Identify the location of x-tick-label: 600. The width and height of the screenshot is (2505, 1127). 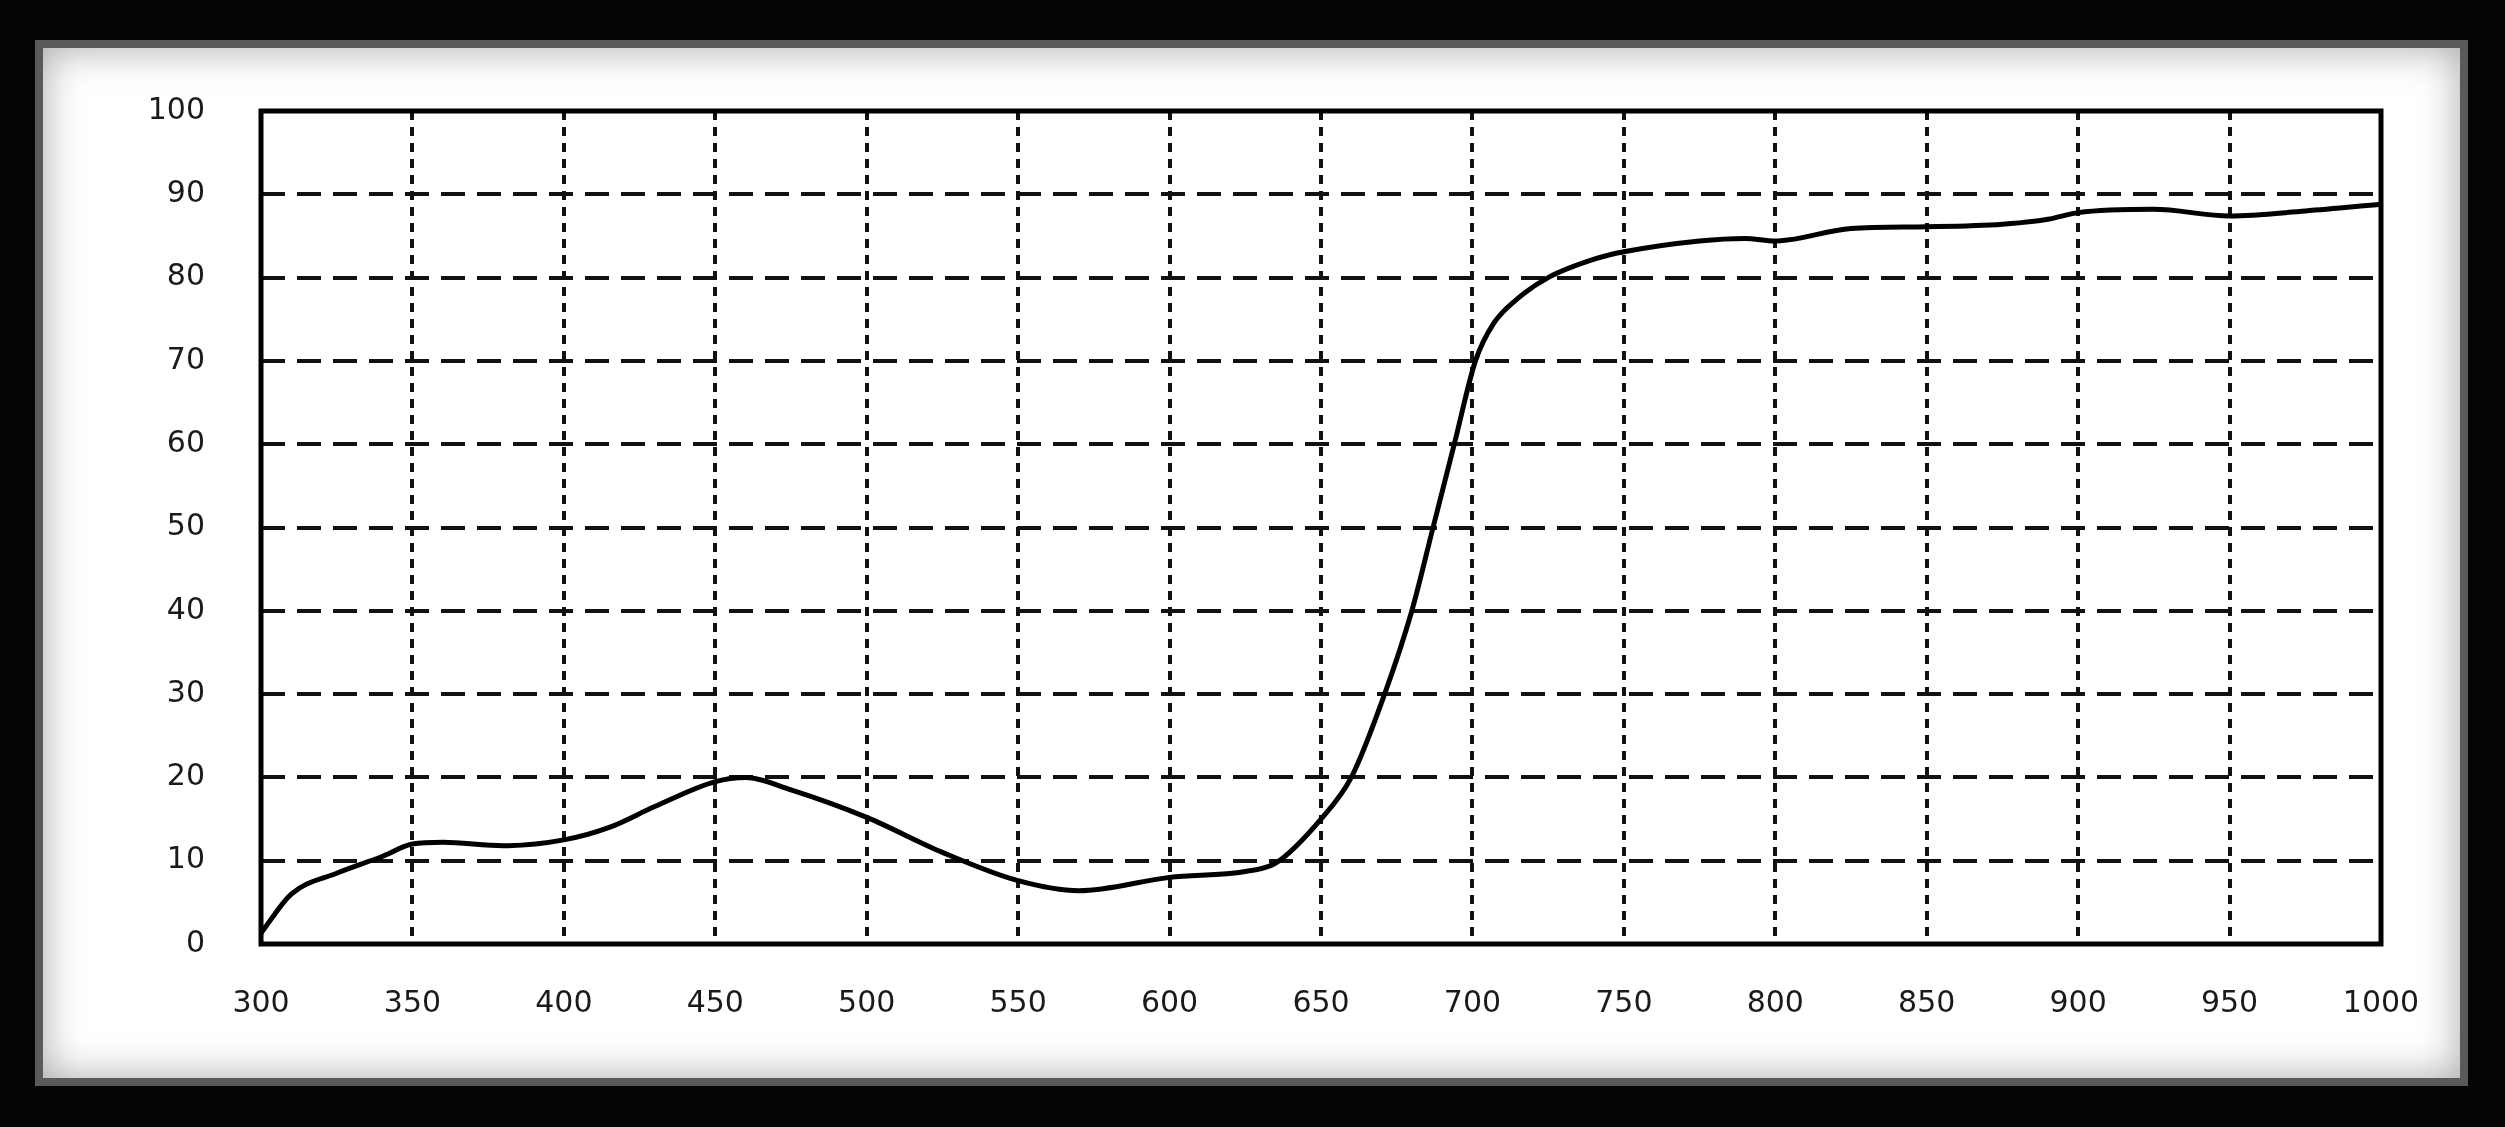
(1169, 1001).